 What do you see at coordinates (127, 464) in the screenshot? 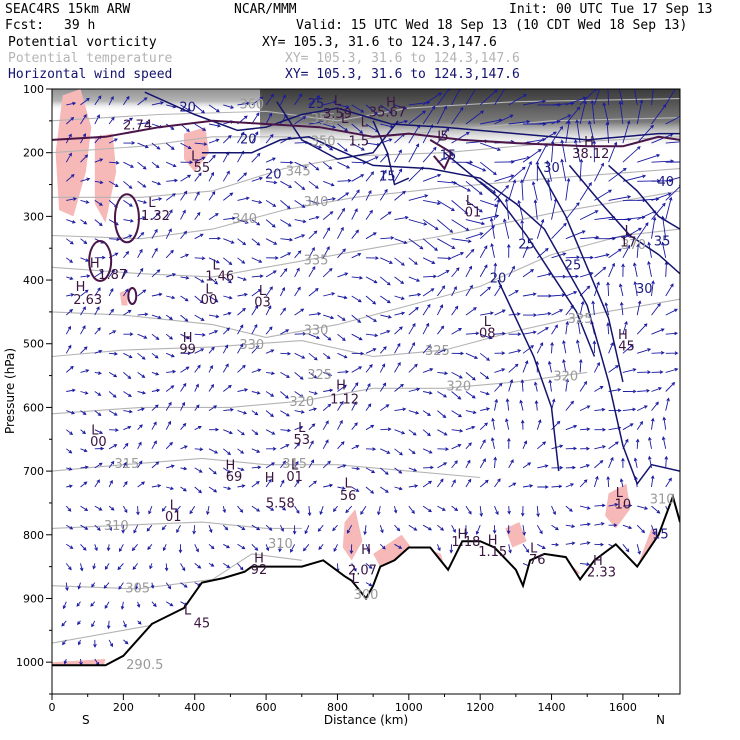
I see `isentrope-label: 315` at bounding box center [127, 464].